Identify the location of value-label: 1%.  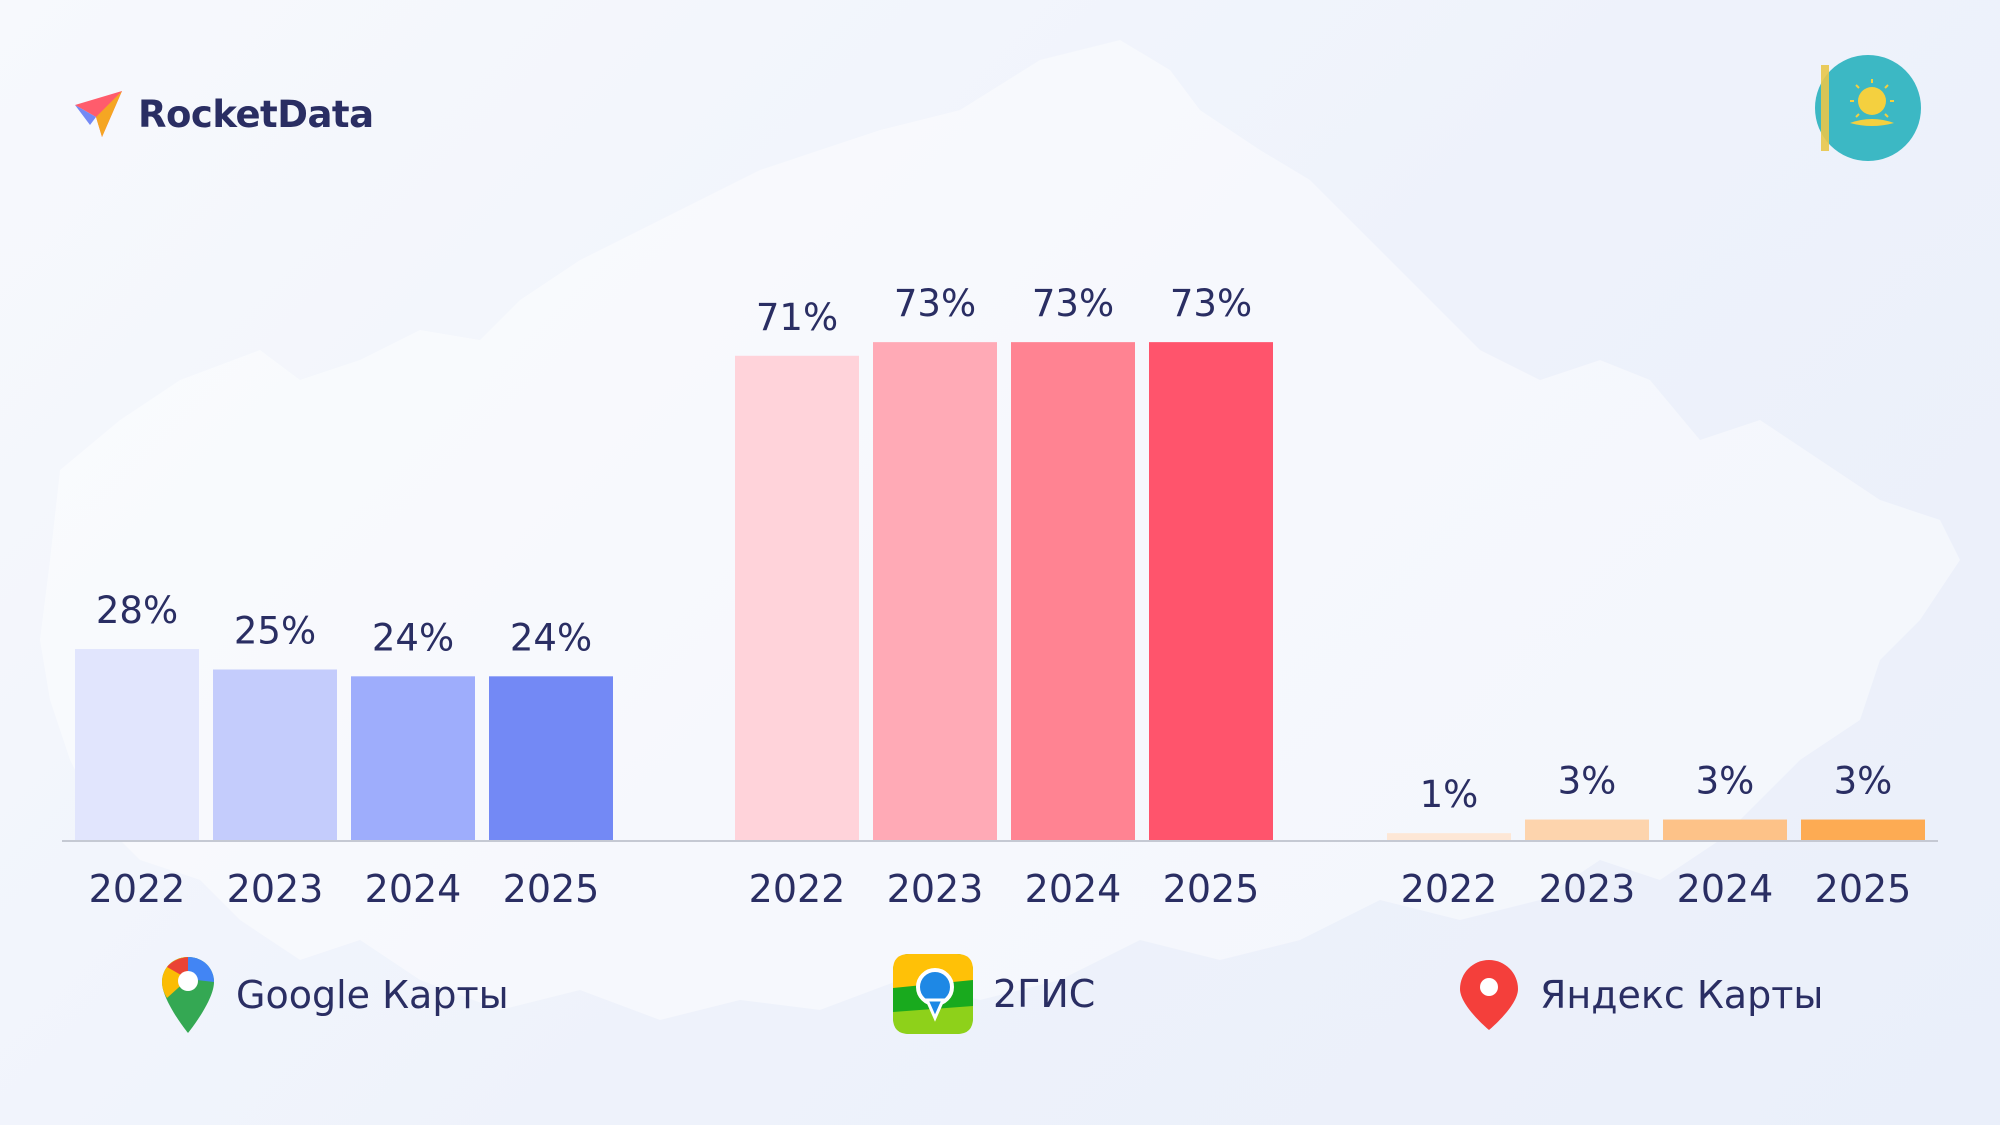
(1449, 794).